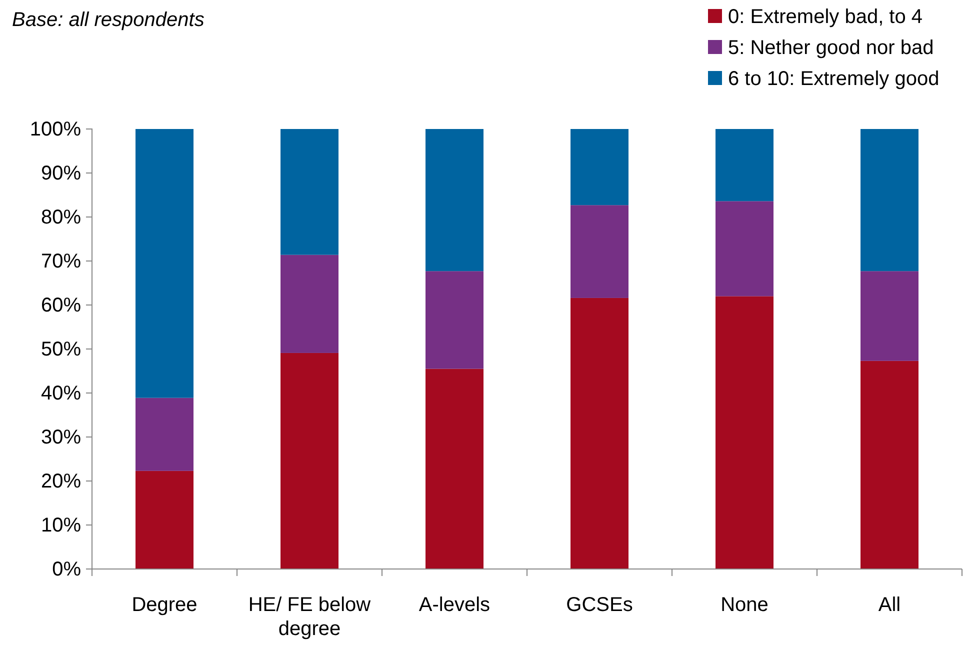 This screenshot has height=651, width=980. I want to click on legend-label: 5: Nether good nor bad, so click(831, 48).